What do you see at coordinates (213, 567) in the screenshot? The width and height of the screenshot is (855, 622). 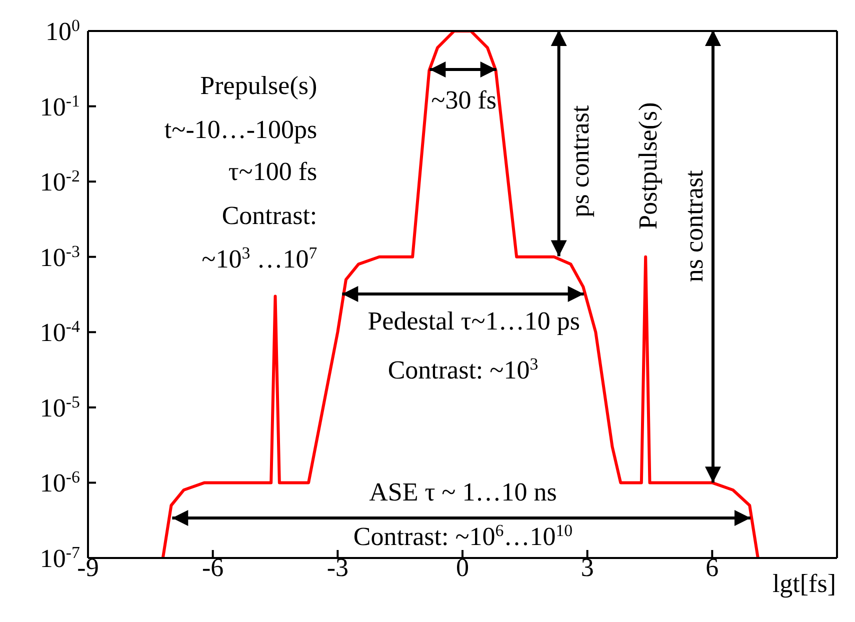 I see `x-tick-label: -6` at bounding box center [213, 567].